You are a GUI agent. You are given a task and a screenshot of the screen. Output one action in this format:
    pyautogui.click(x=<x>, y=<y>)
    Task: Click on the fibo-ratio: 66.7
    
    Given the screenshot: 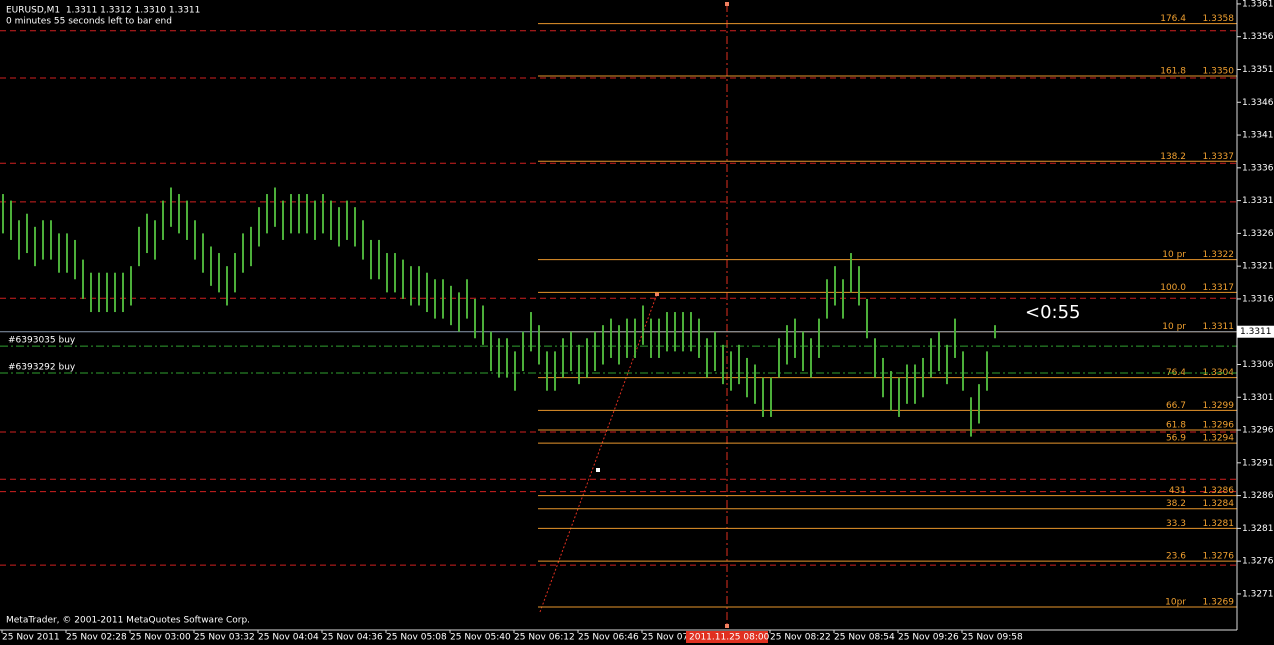 What is the action you would take?
    pyautogui.click(x=1176, y=406)
    